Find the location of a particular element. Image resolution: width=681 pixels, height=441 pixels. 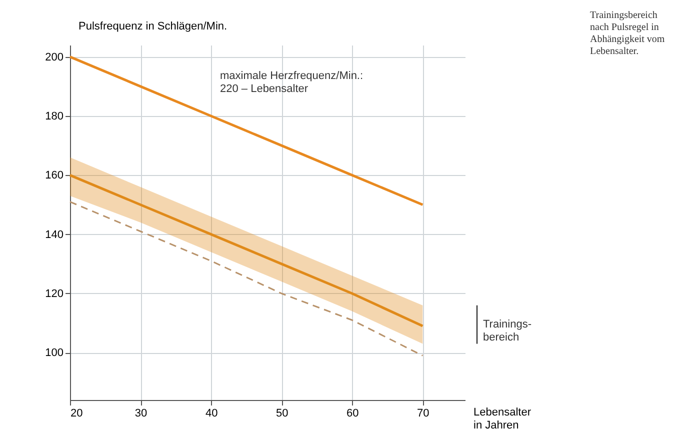

x-tick-label: 40 is located at coordinates (211, 414).